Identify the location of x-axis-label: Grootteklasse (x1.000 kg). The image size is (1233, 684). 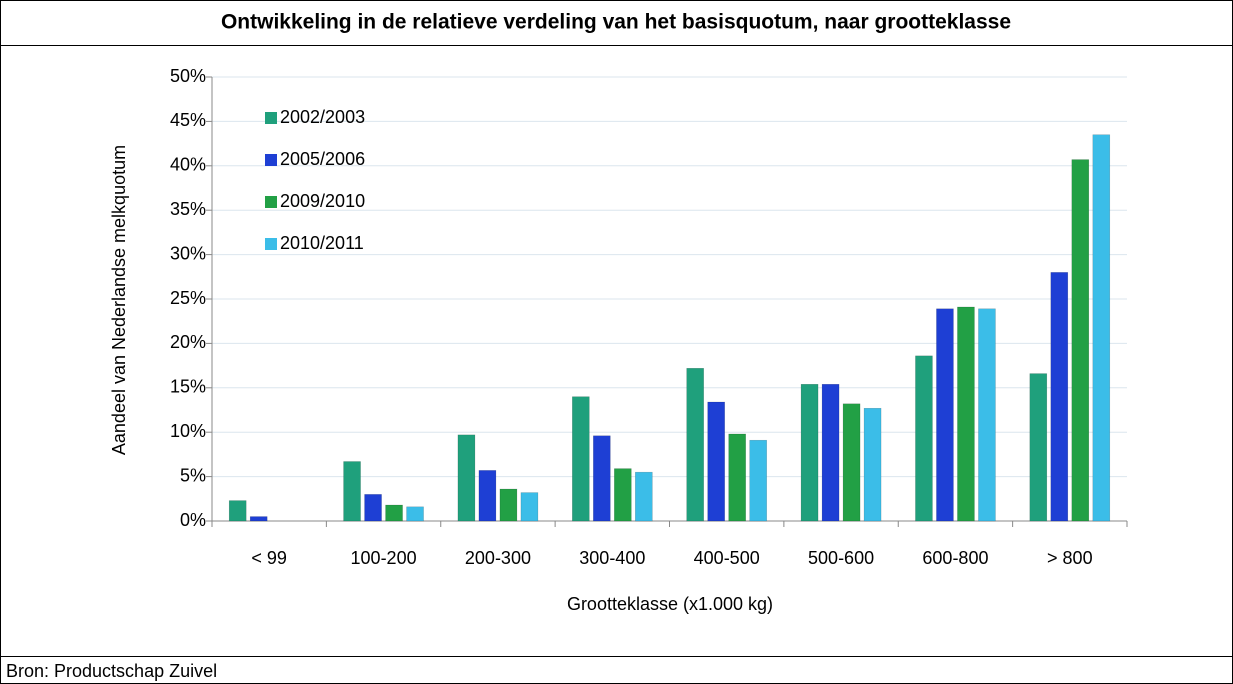
(670, 604).